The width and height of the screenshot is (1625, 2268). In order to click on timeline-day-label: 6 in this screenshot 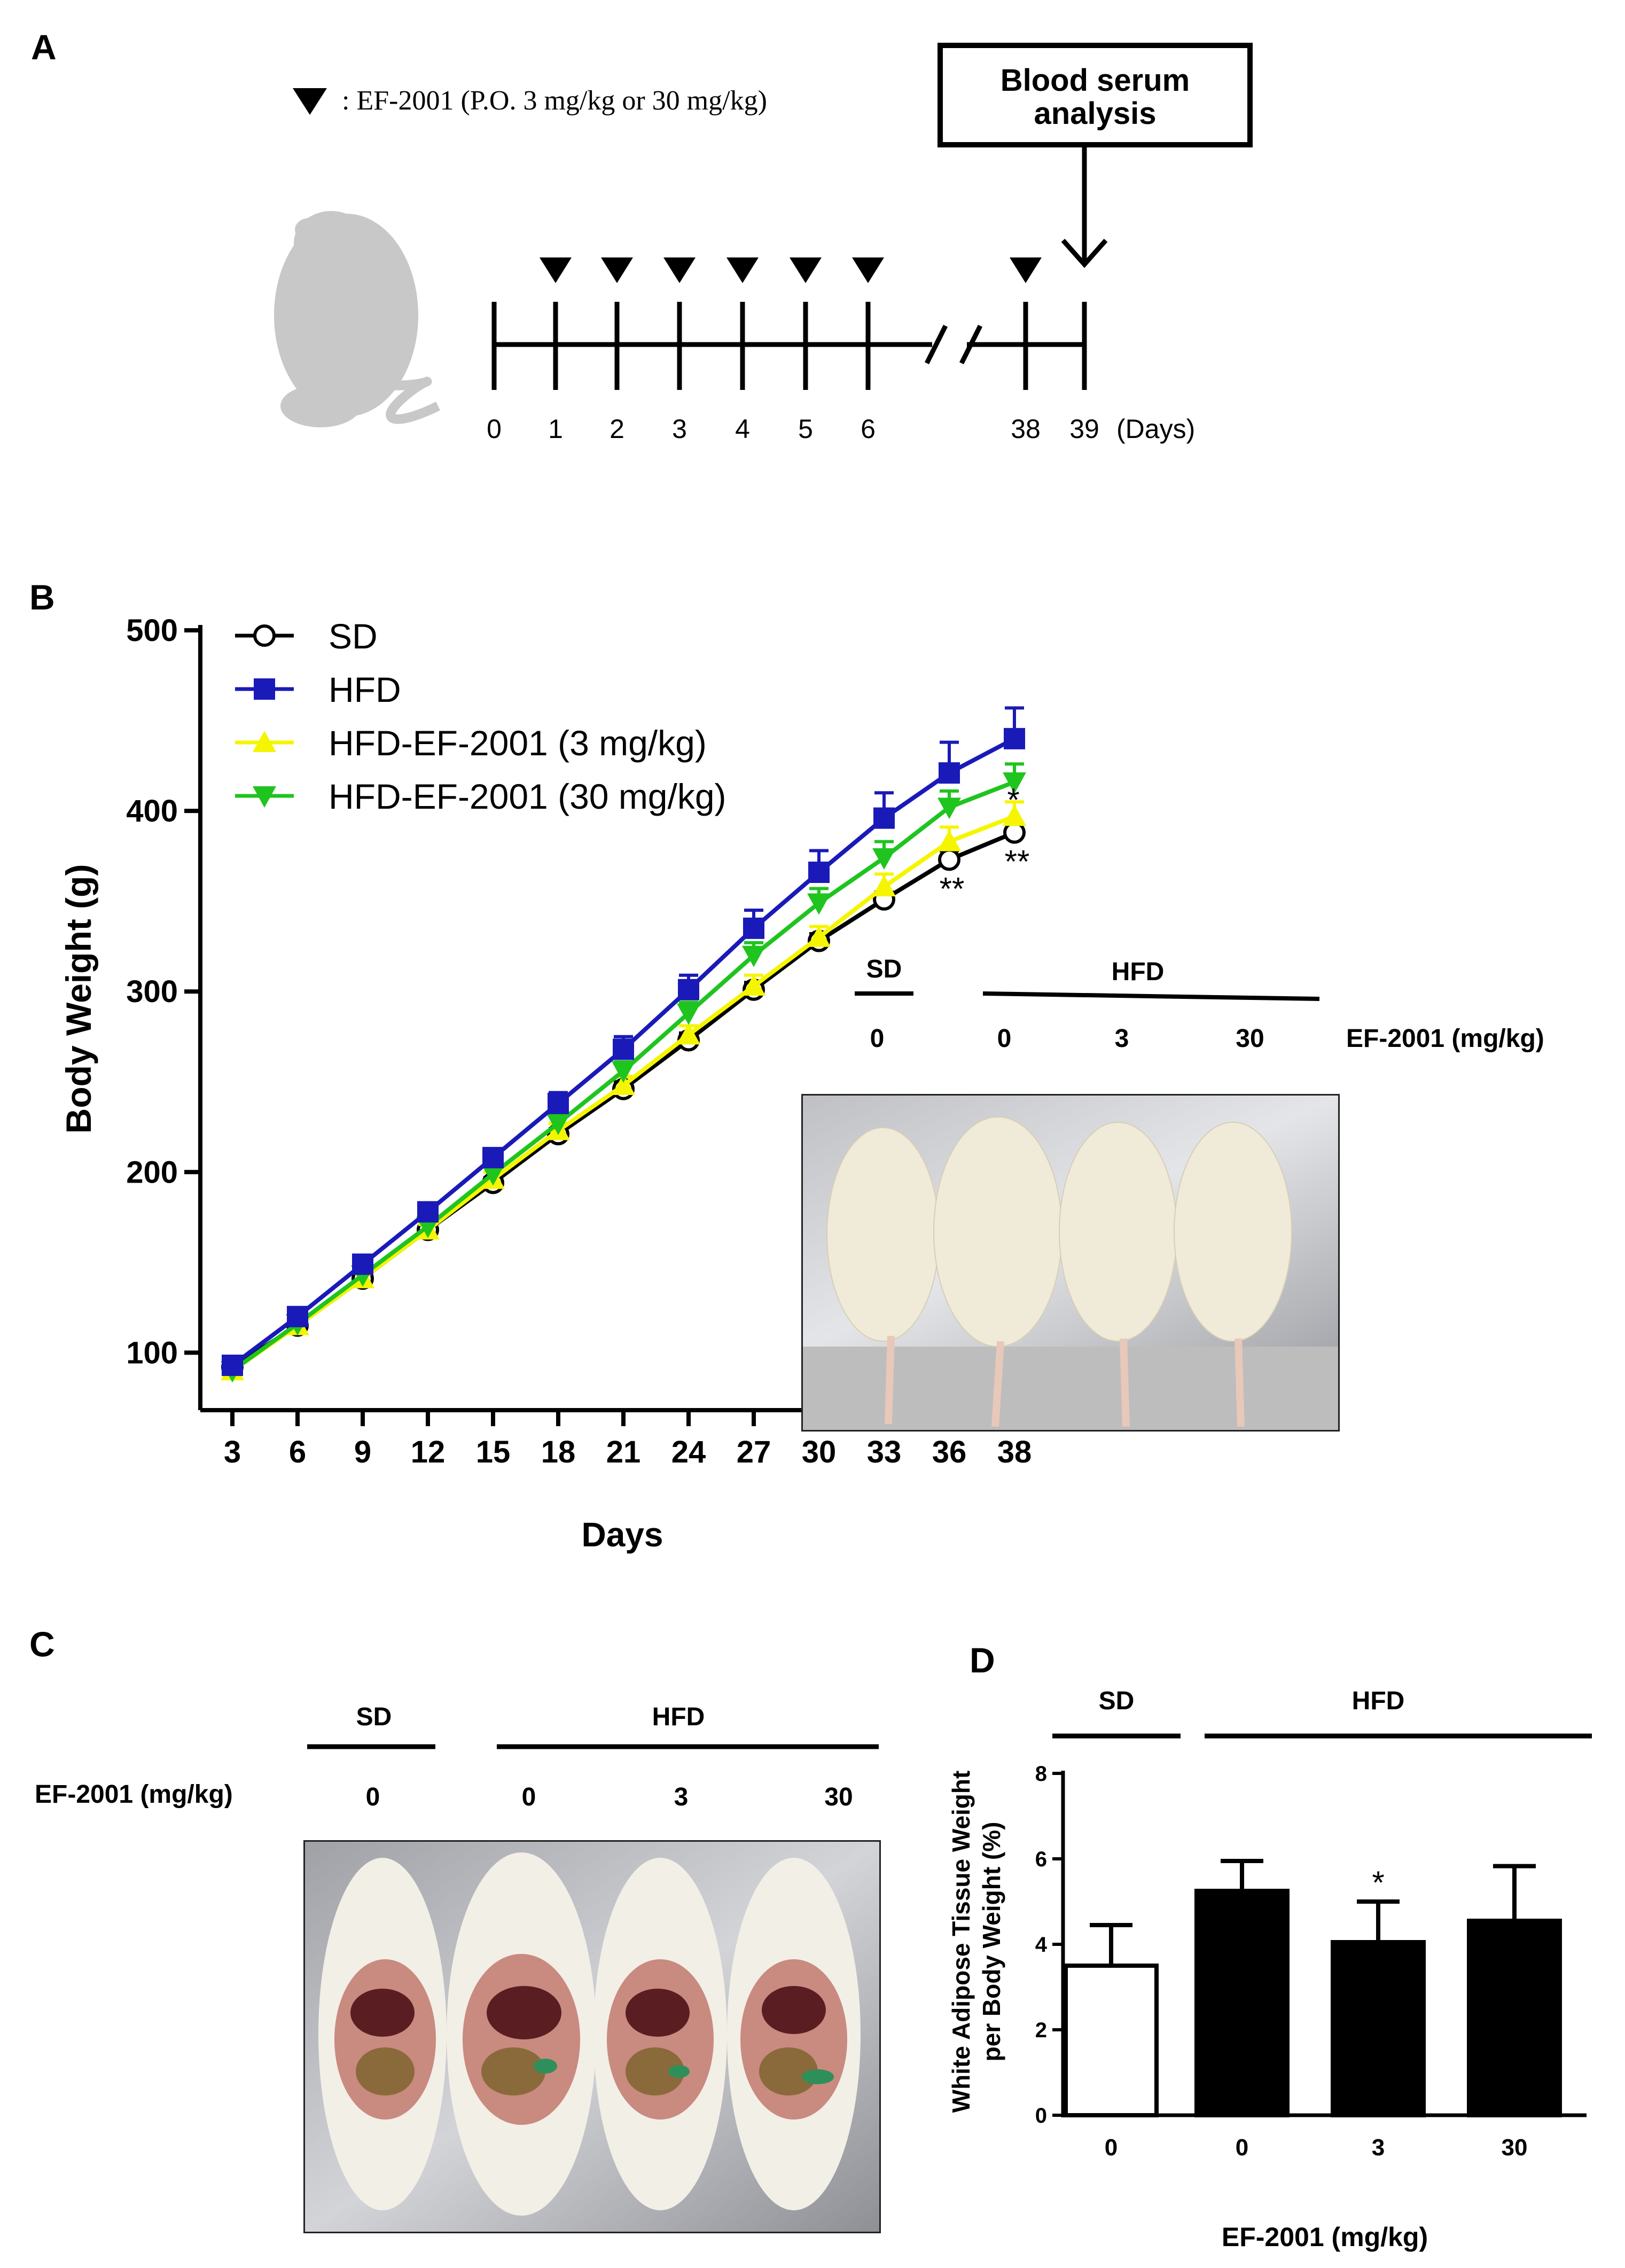, I will do `click(868, 429)`.